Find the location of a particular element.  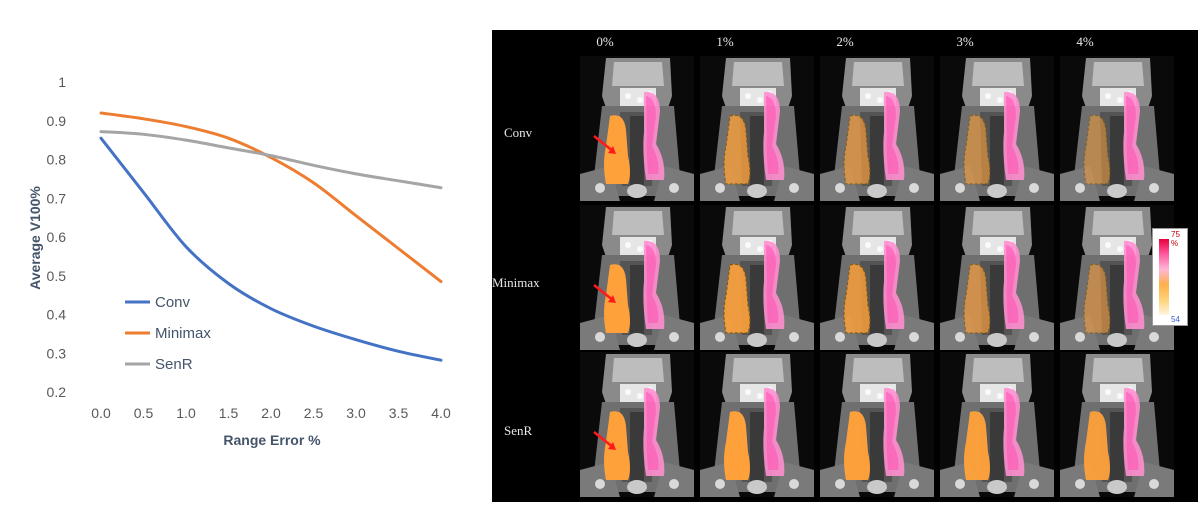

x-tick-label: 1.0 is located at coordinates (186, 413).